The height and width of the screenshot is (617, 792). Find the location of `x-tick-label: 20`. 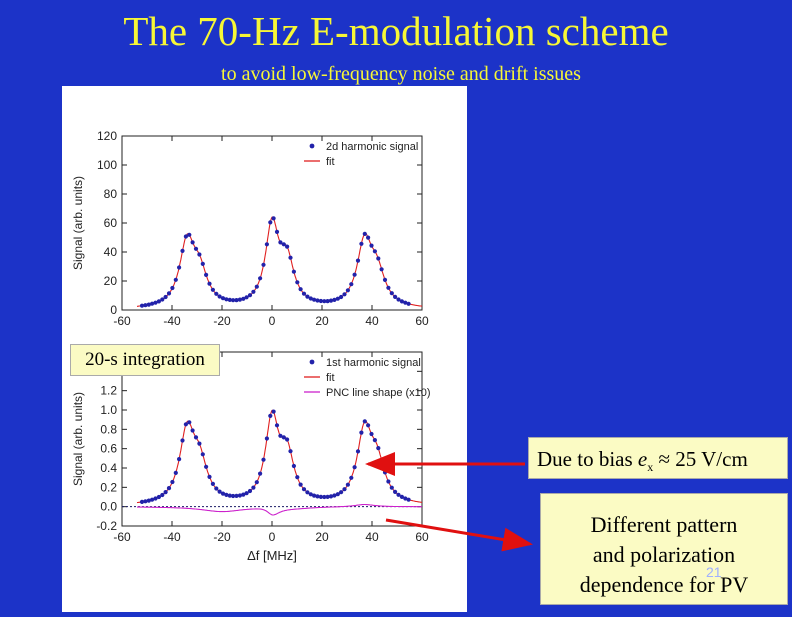

x-tick-label: 20 is located at coordinates (322, 537).